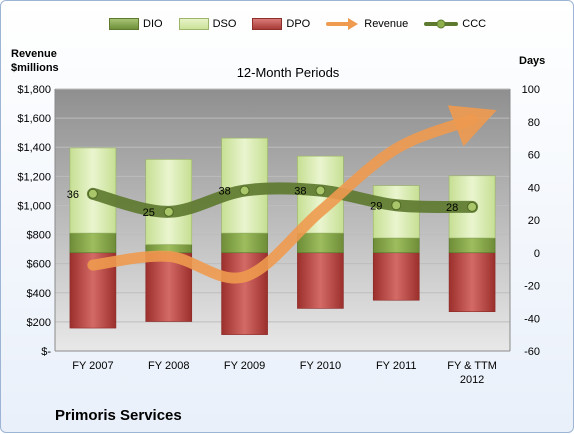  What do you see at coordinates (534, 123) in the screenshot?
I see `right-tick-label: 80` at bounding box center [534, 123].